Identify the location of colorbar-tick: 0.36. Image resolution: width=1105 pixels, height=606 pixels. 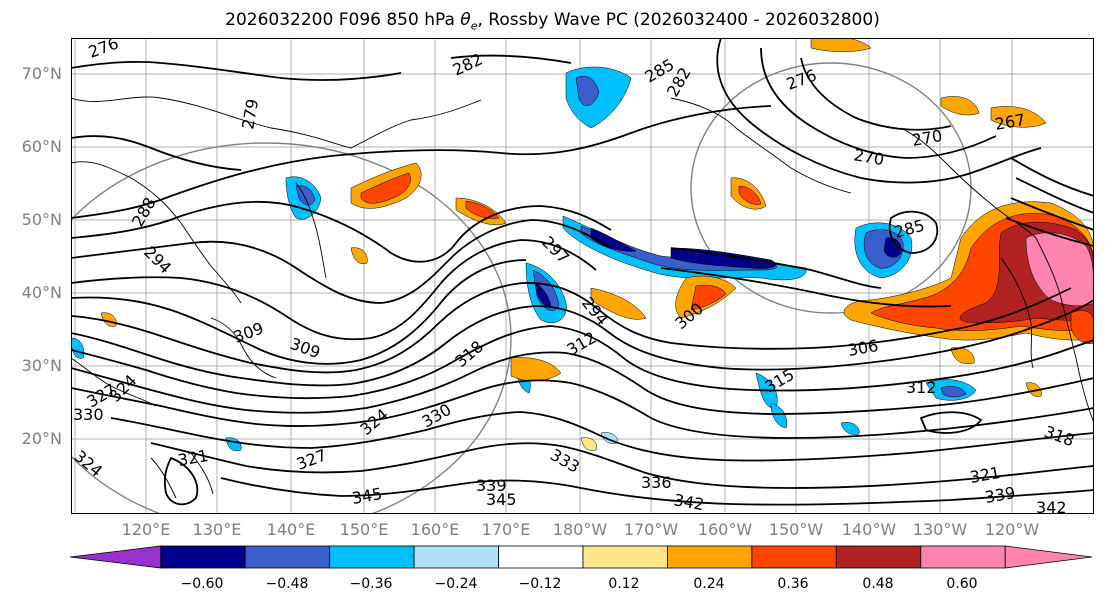
(793, 584).